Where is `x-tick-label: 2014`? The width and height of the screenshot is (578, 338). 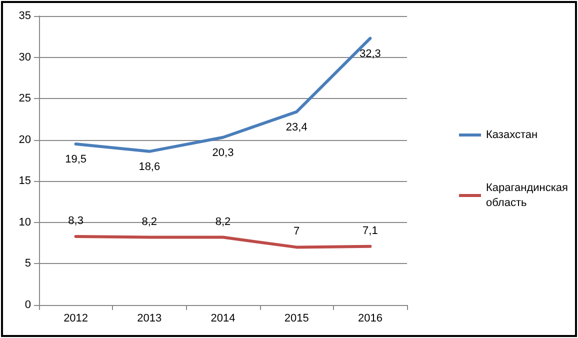 x-tick-label: 2014 is located at coordinates (223, 318).